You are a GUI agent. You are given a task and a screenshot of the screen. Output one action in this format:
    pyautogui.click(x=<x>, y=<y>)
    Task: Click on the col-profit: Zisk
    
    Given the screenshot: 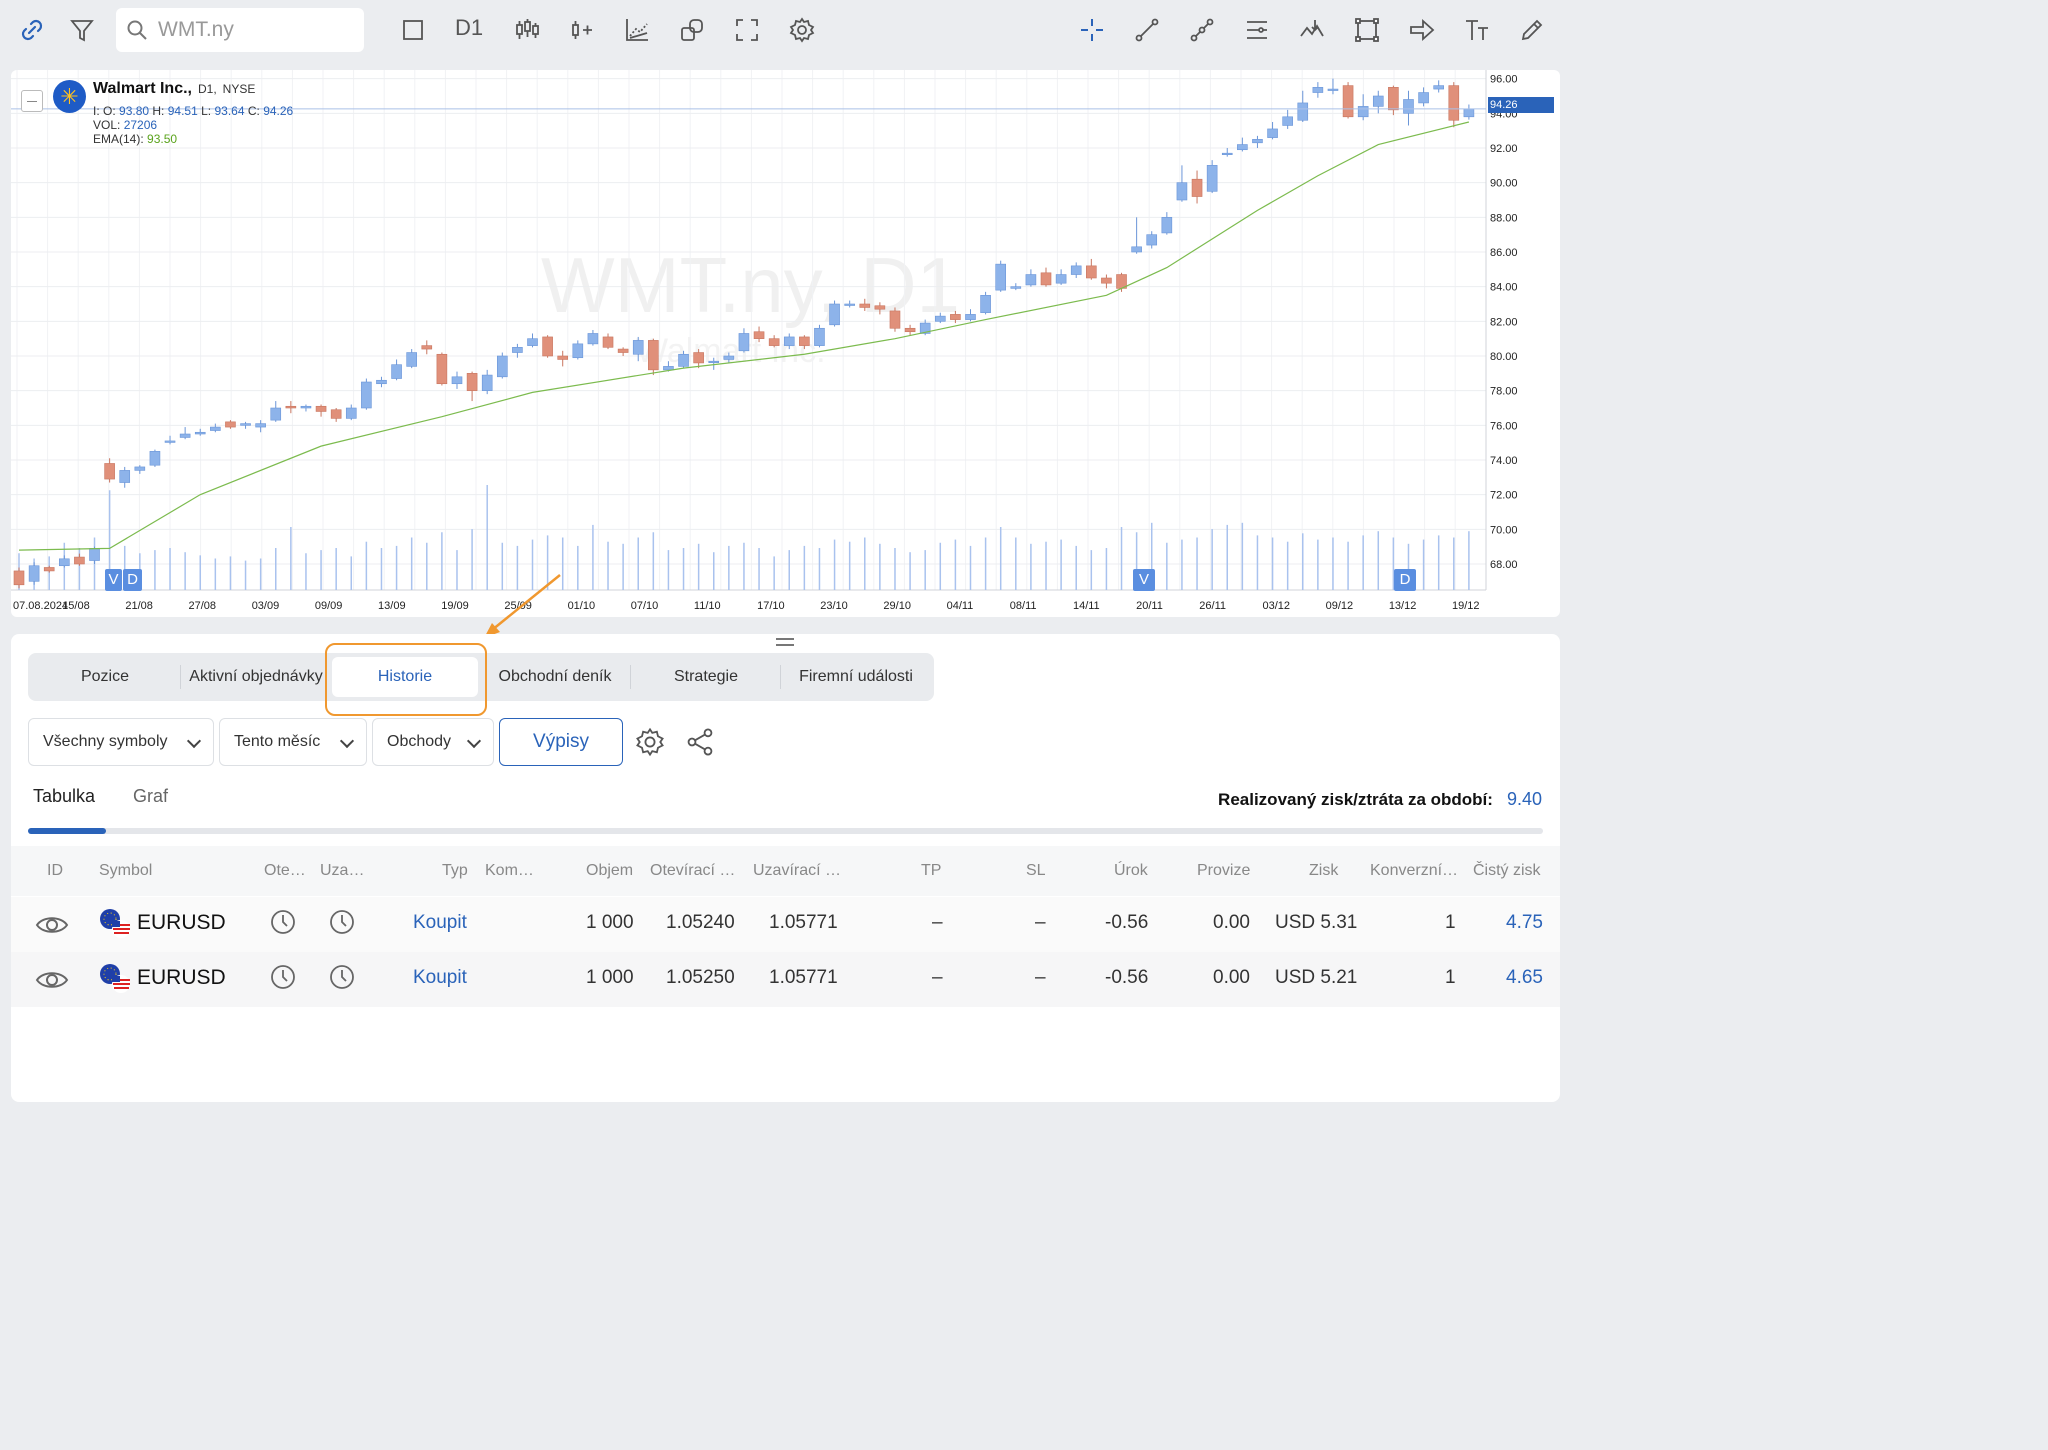 What is the action you would take?
    pyautogui.click(x=1324, y=870)
    